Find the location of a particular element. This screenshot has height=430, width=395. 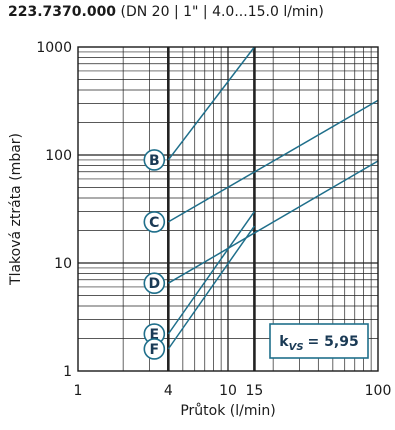

kvs-annotation: kVS = 5,95 is located at coordinates (319, 341).